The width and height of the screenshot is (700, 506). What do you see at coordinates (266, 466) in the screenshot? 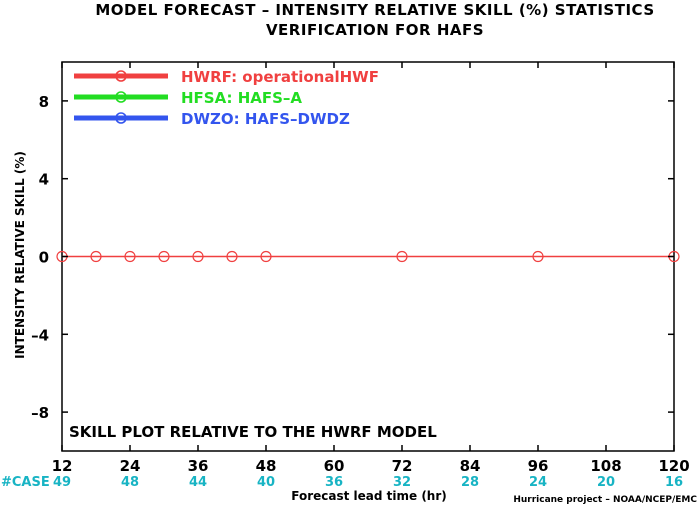
I see `x-tick-label: 48` at bounding box center [266, 466].